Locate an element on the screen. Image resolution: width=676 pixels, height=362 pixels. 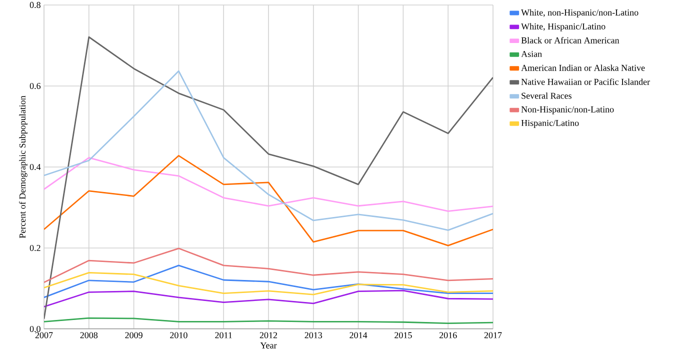
y-tick-label: 0.6 is located at coordinates (35, 86).